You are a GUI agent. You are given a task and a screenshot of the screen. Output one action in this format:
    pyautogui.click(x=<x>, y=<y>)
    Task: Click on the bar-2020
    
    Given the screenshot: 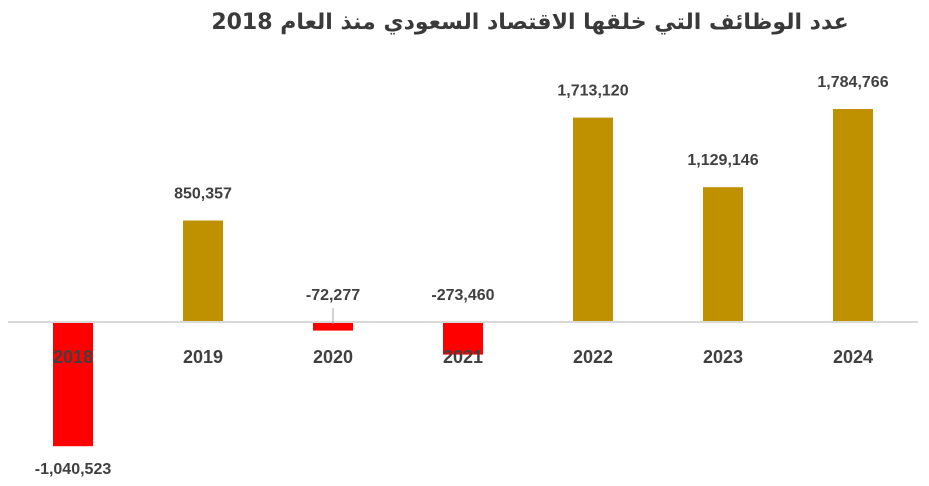 What is the action you would take?
    pyautogui.click(x=333, y=326)
    